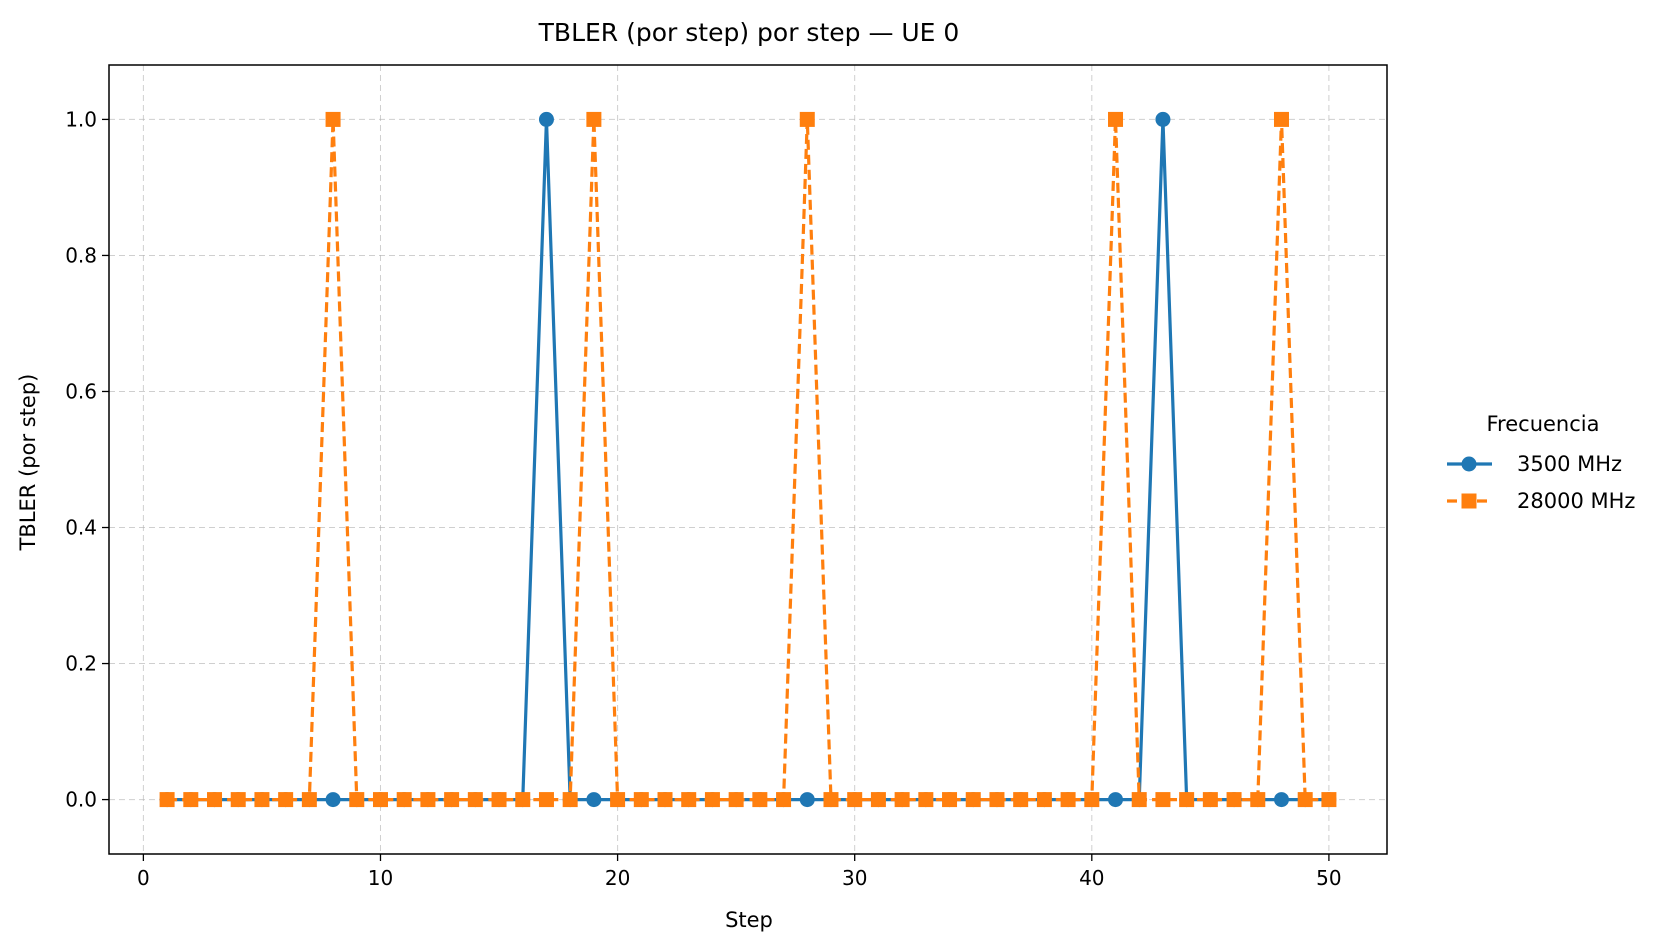 The image size is (1666, 949). Describe the element at coordinates (749, 32) in the screenshot. I see `chart-title: TBLER (por step) por step — UE 0` at that location.